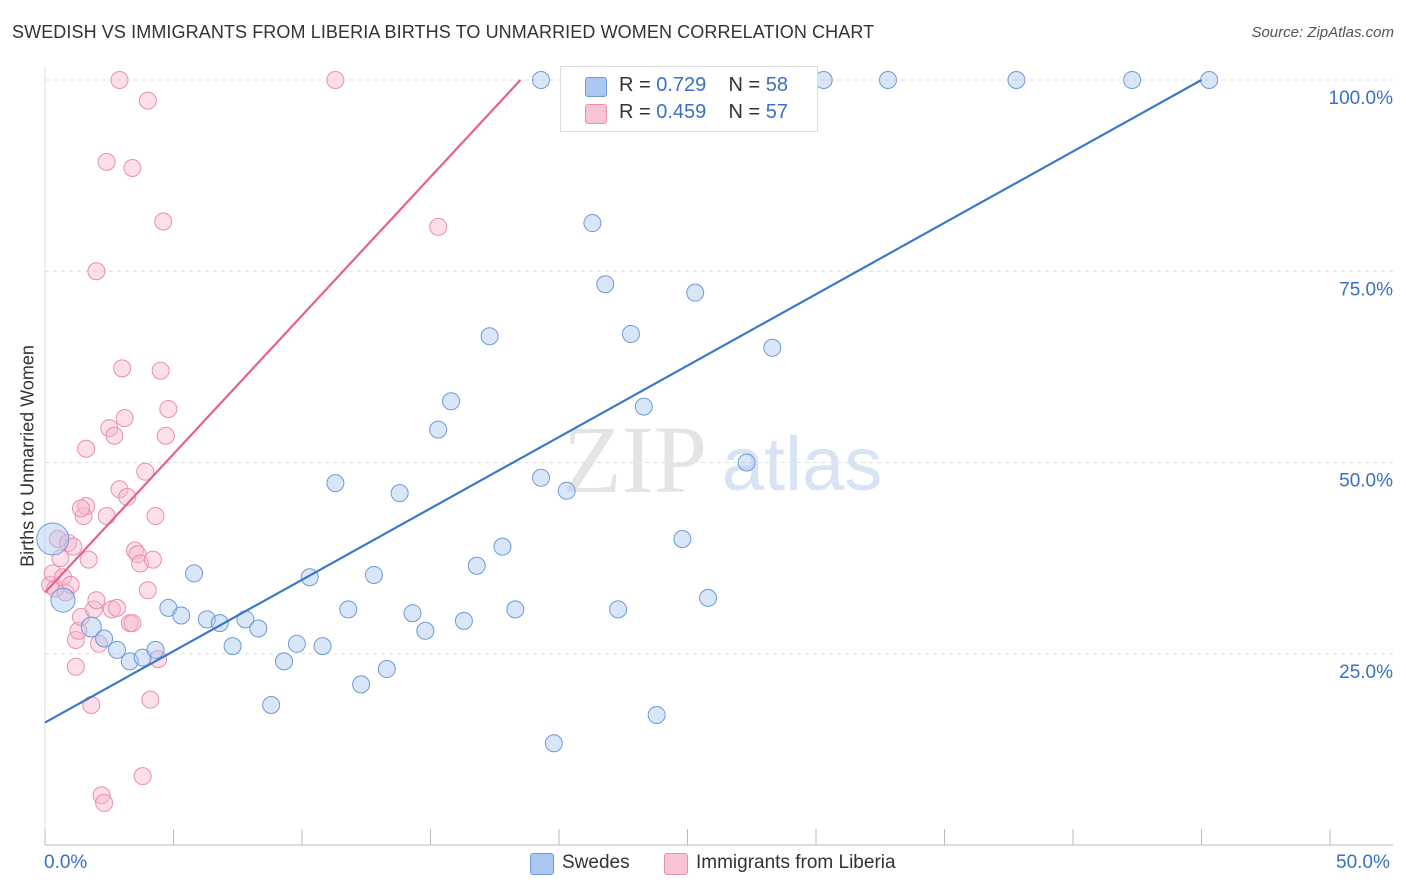 Image resolution: width=1406 pixels, height=892 pixels. I want to click on stats-legend: R = 0.729 N = 58 R = 0.459 N = 57, so click(689, 99).